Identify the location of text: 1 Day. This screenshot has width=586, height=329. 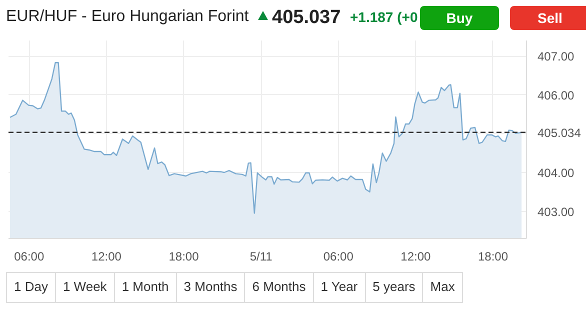
(31, 287).